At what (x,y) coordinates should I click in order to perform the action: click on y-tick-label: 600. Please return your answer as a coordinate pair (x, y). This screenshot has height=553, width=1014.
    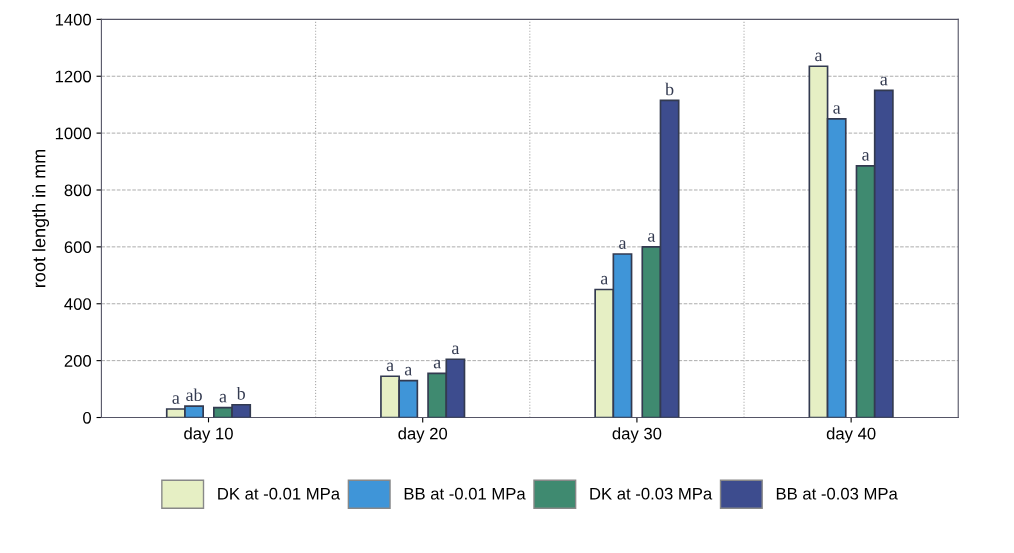
    Looking at the image, I should click on (78, 247).